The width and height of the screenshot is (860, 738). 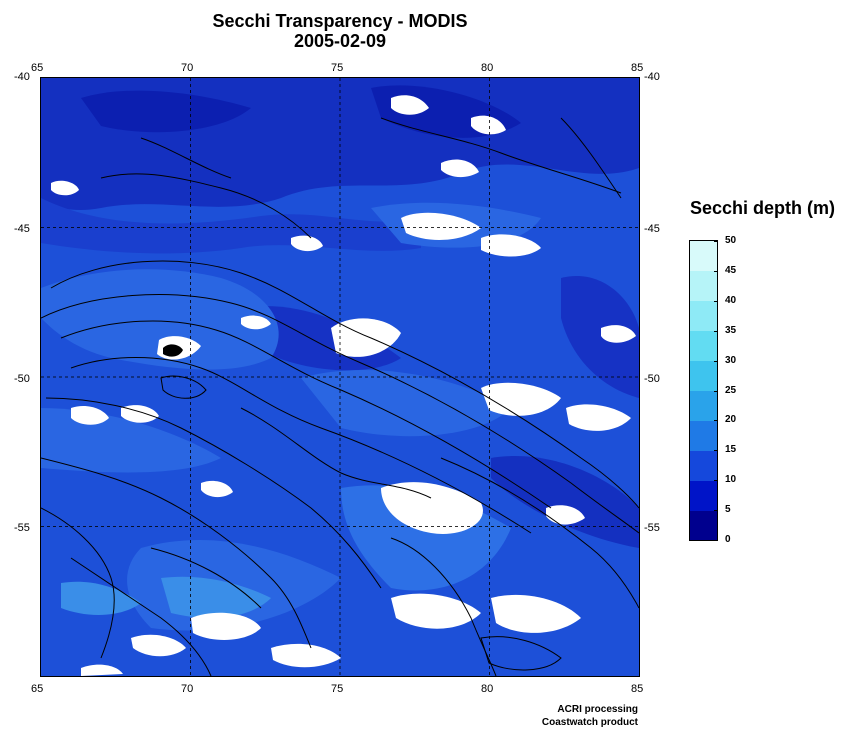 What do you see at coordinates (487, 689) in the screenshot?
I see `lon-label-bottom-80: 80` at bounding box center [487, 689].